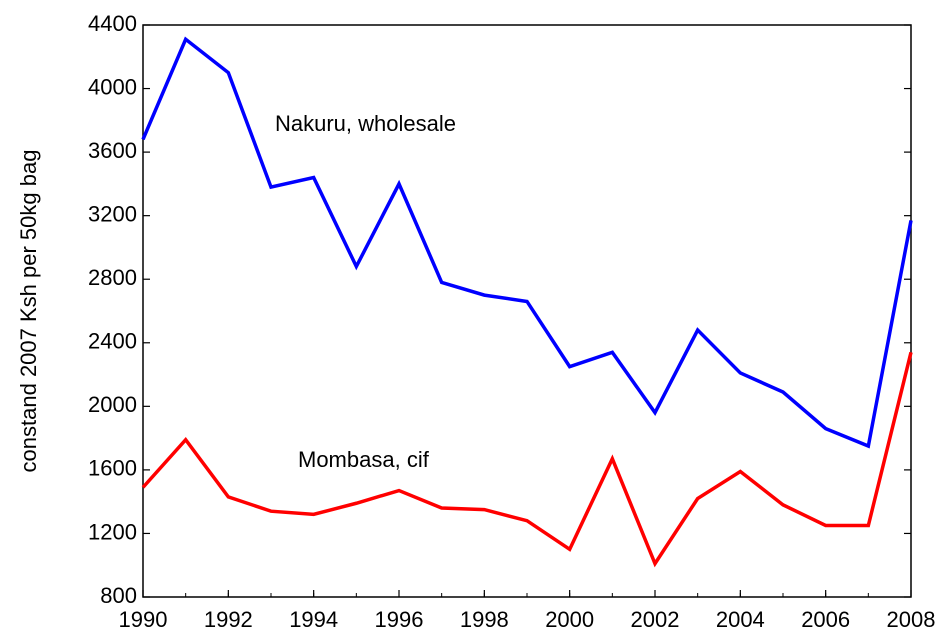  I want to click on y-tick-label: 3200, so click(112, 213).